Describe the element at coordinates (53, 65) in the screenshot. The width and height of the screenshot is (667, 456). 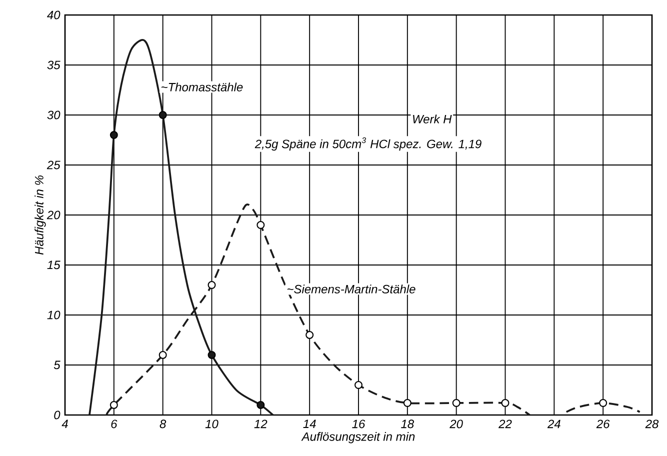
I see `y-tick-label: 35` at that location.